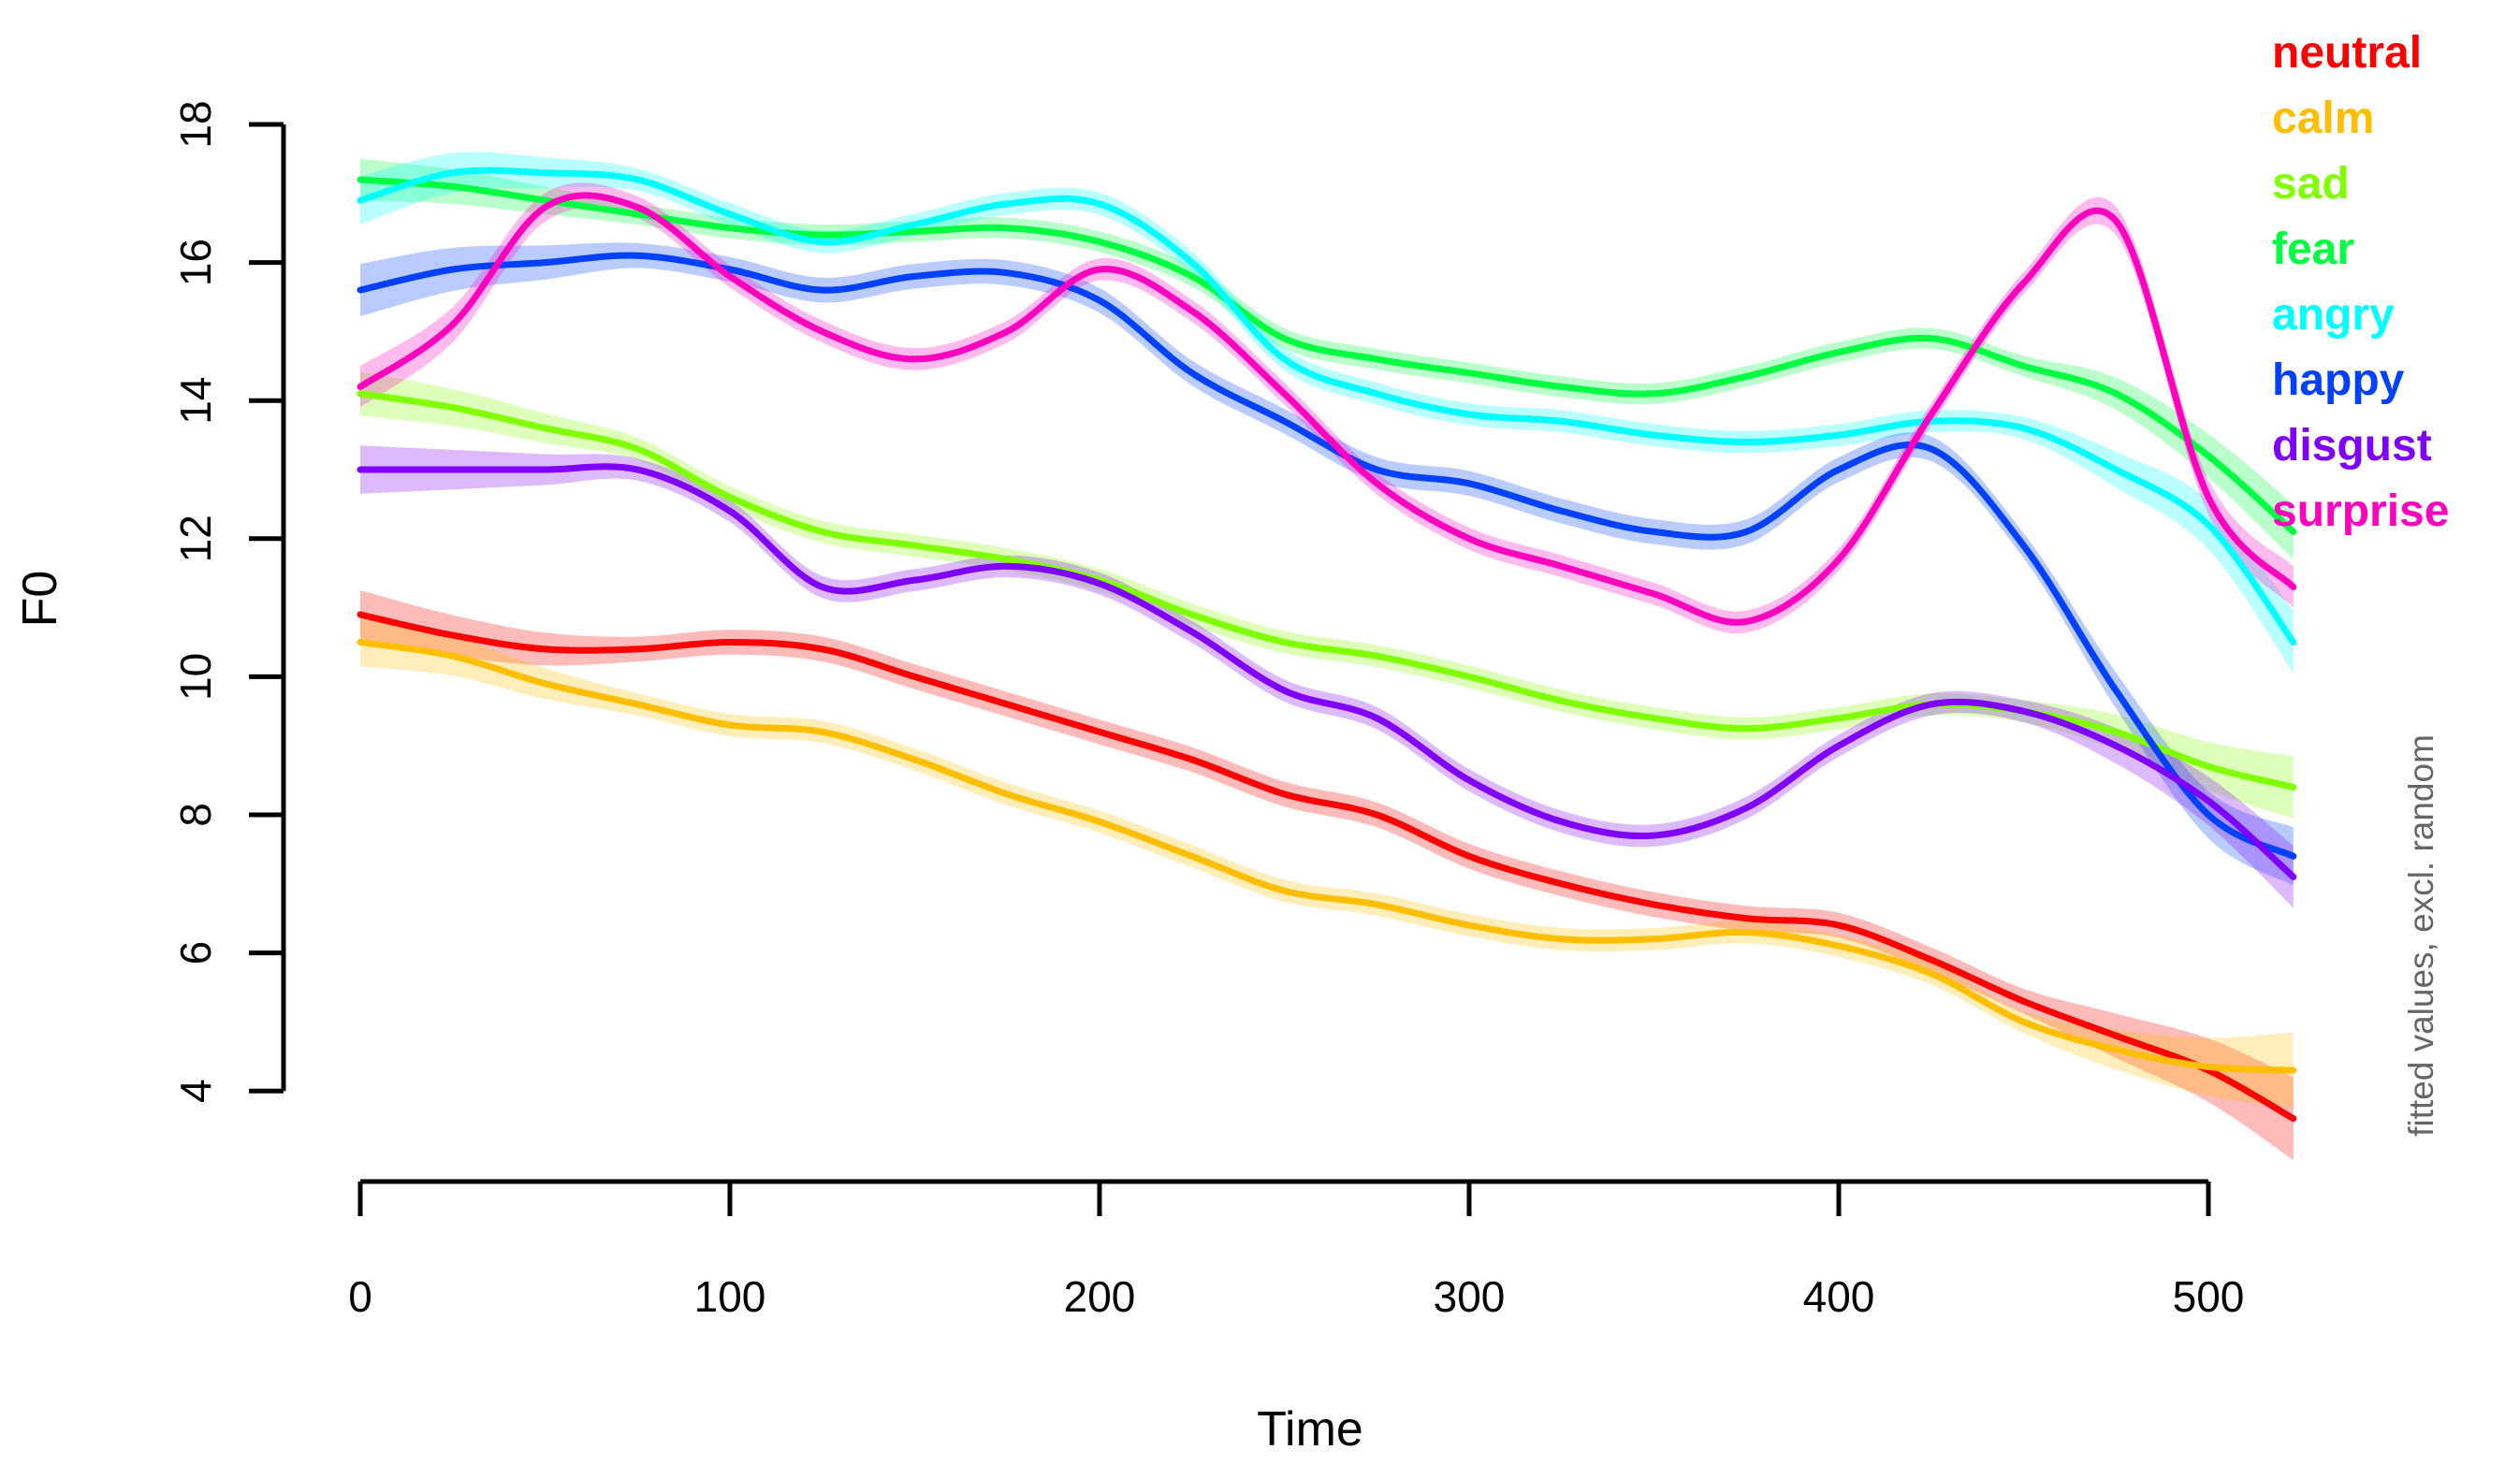 This screenshot has width=2520, height=1479. I want to click on y-tick-label: 12, so click(196, 538).